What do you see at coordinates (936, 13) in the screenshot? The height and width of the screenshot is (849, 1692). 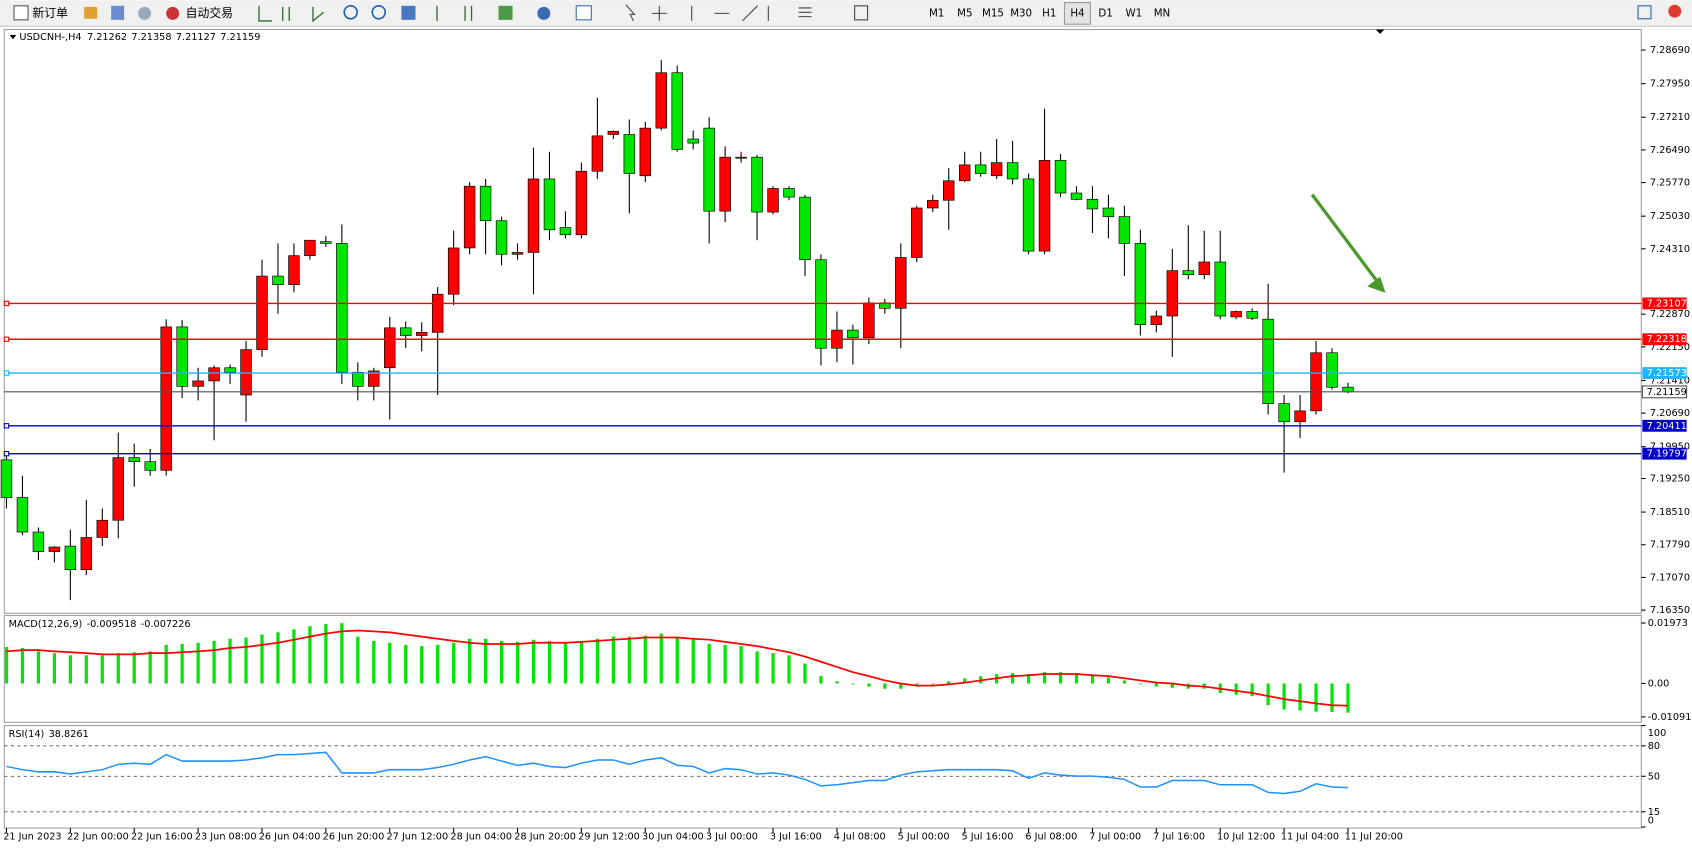 I see `timeframe-button: M1` at bounding box center [936, 13].